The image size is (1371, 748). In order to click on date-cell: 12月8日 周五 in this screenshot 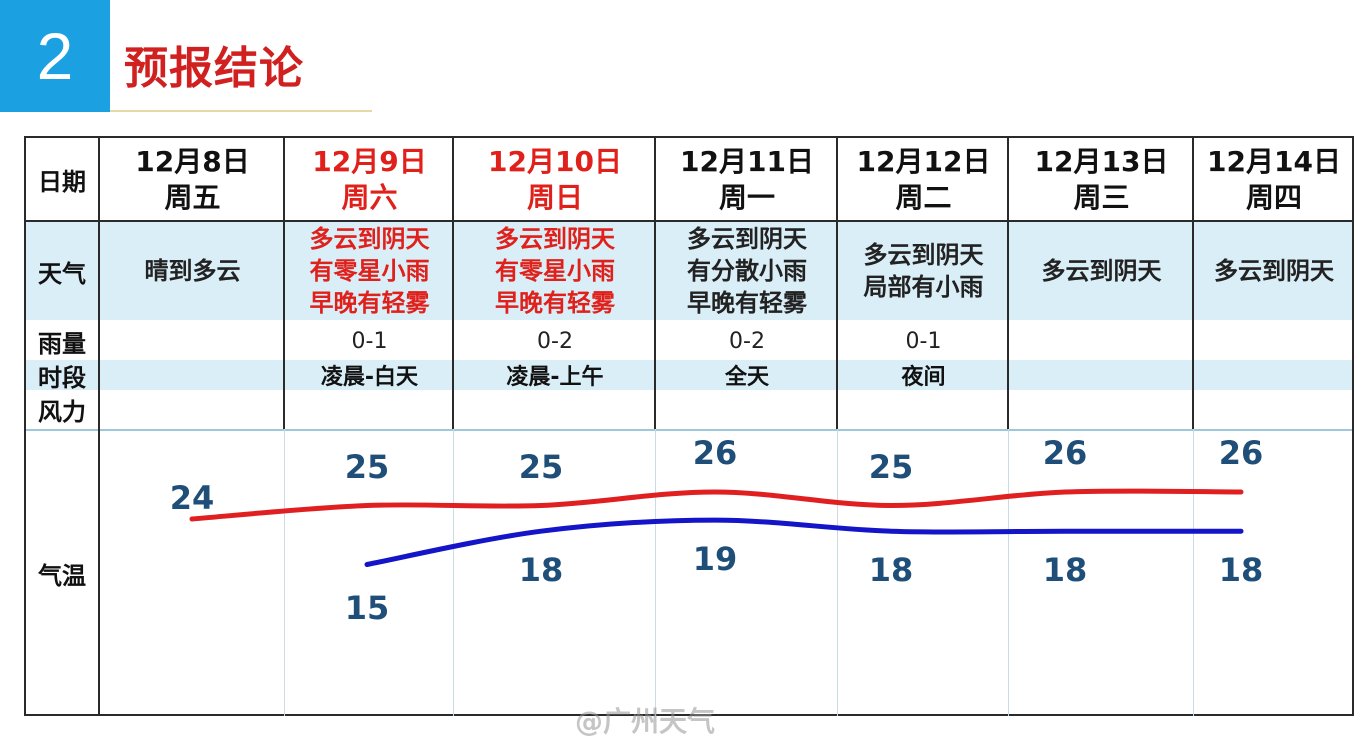, I will do `click(192, 180)`.